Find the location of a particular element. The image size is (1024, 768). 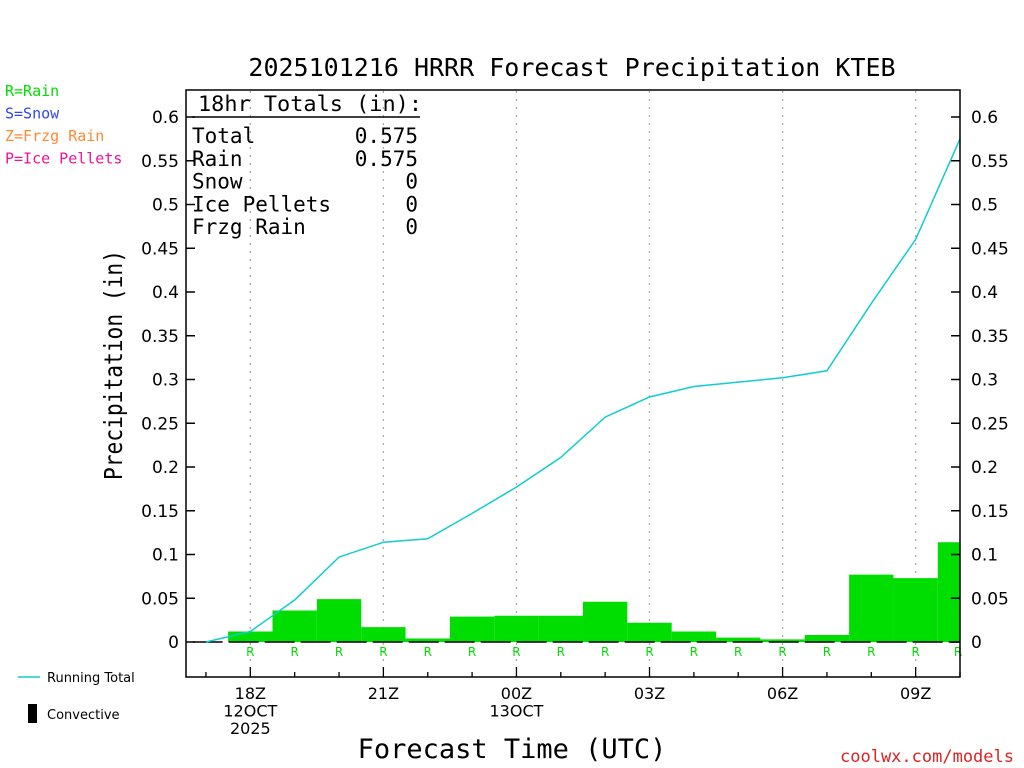

x-axis-label: Forecast Time (UTC) is located at coordinates (512, 749).